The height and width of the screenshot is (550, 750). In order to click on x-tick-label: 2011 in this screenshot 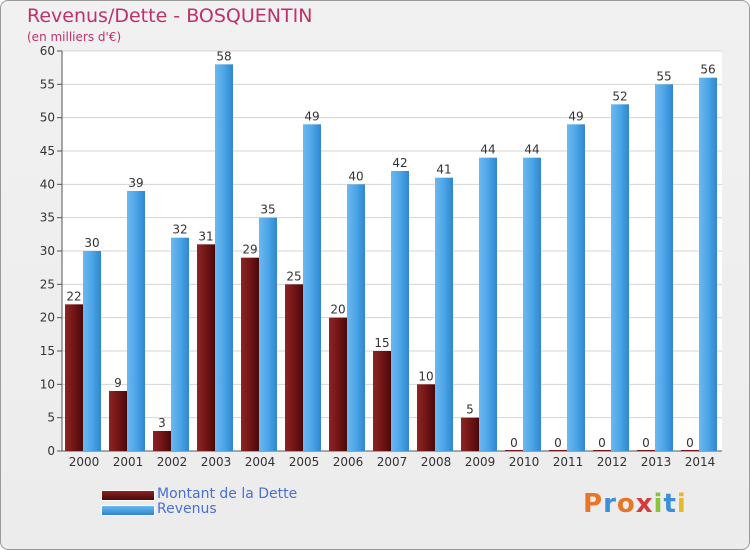, I will do `click(568, 462)`.